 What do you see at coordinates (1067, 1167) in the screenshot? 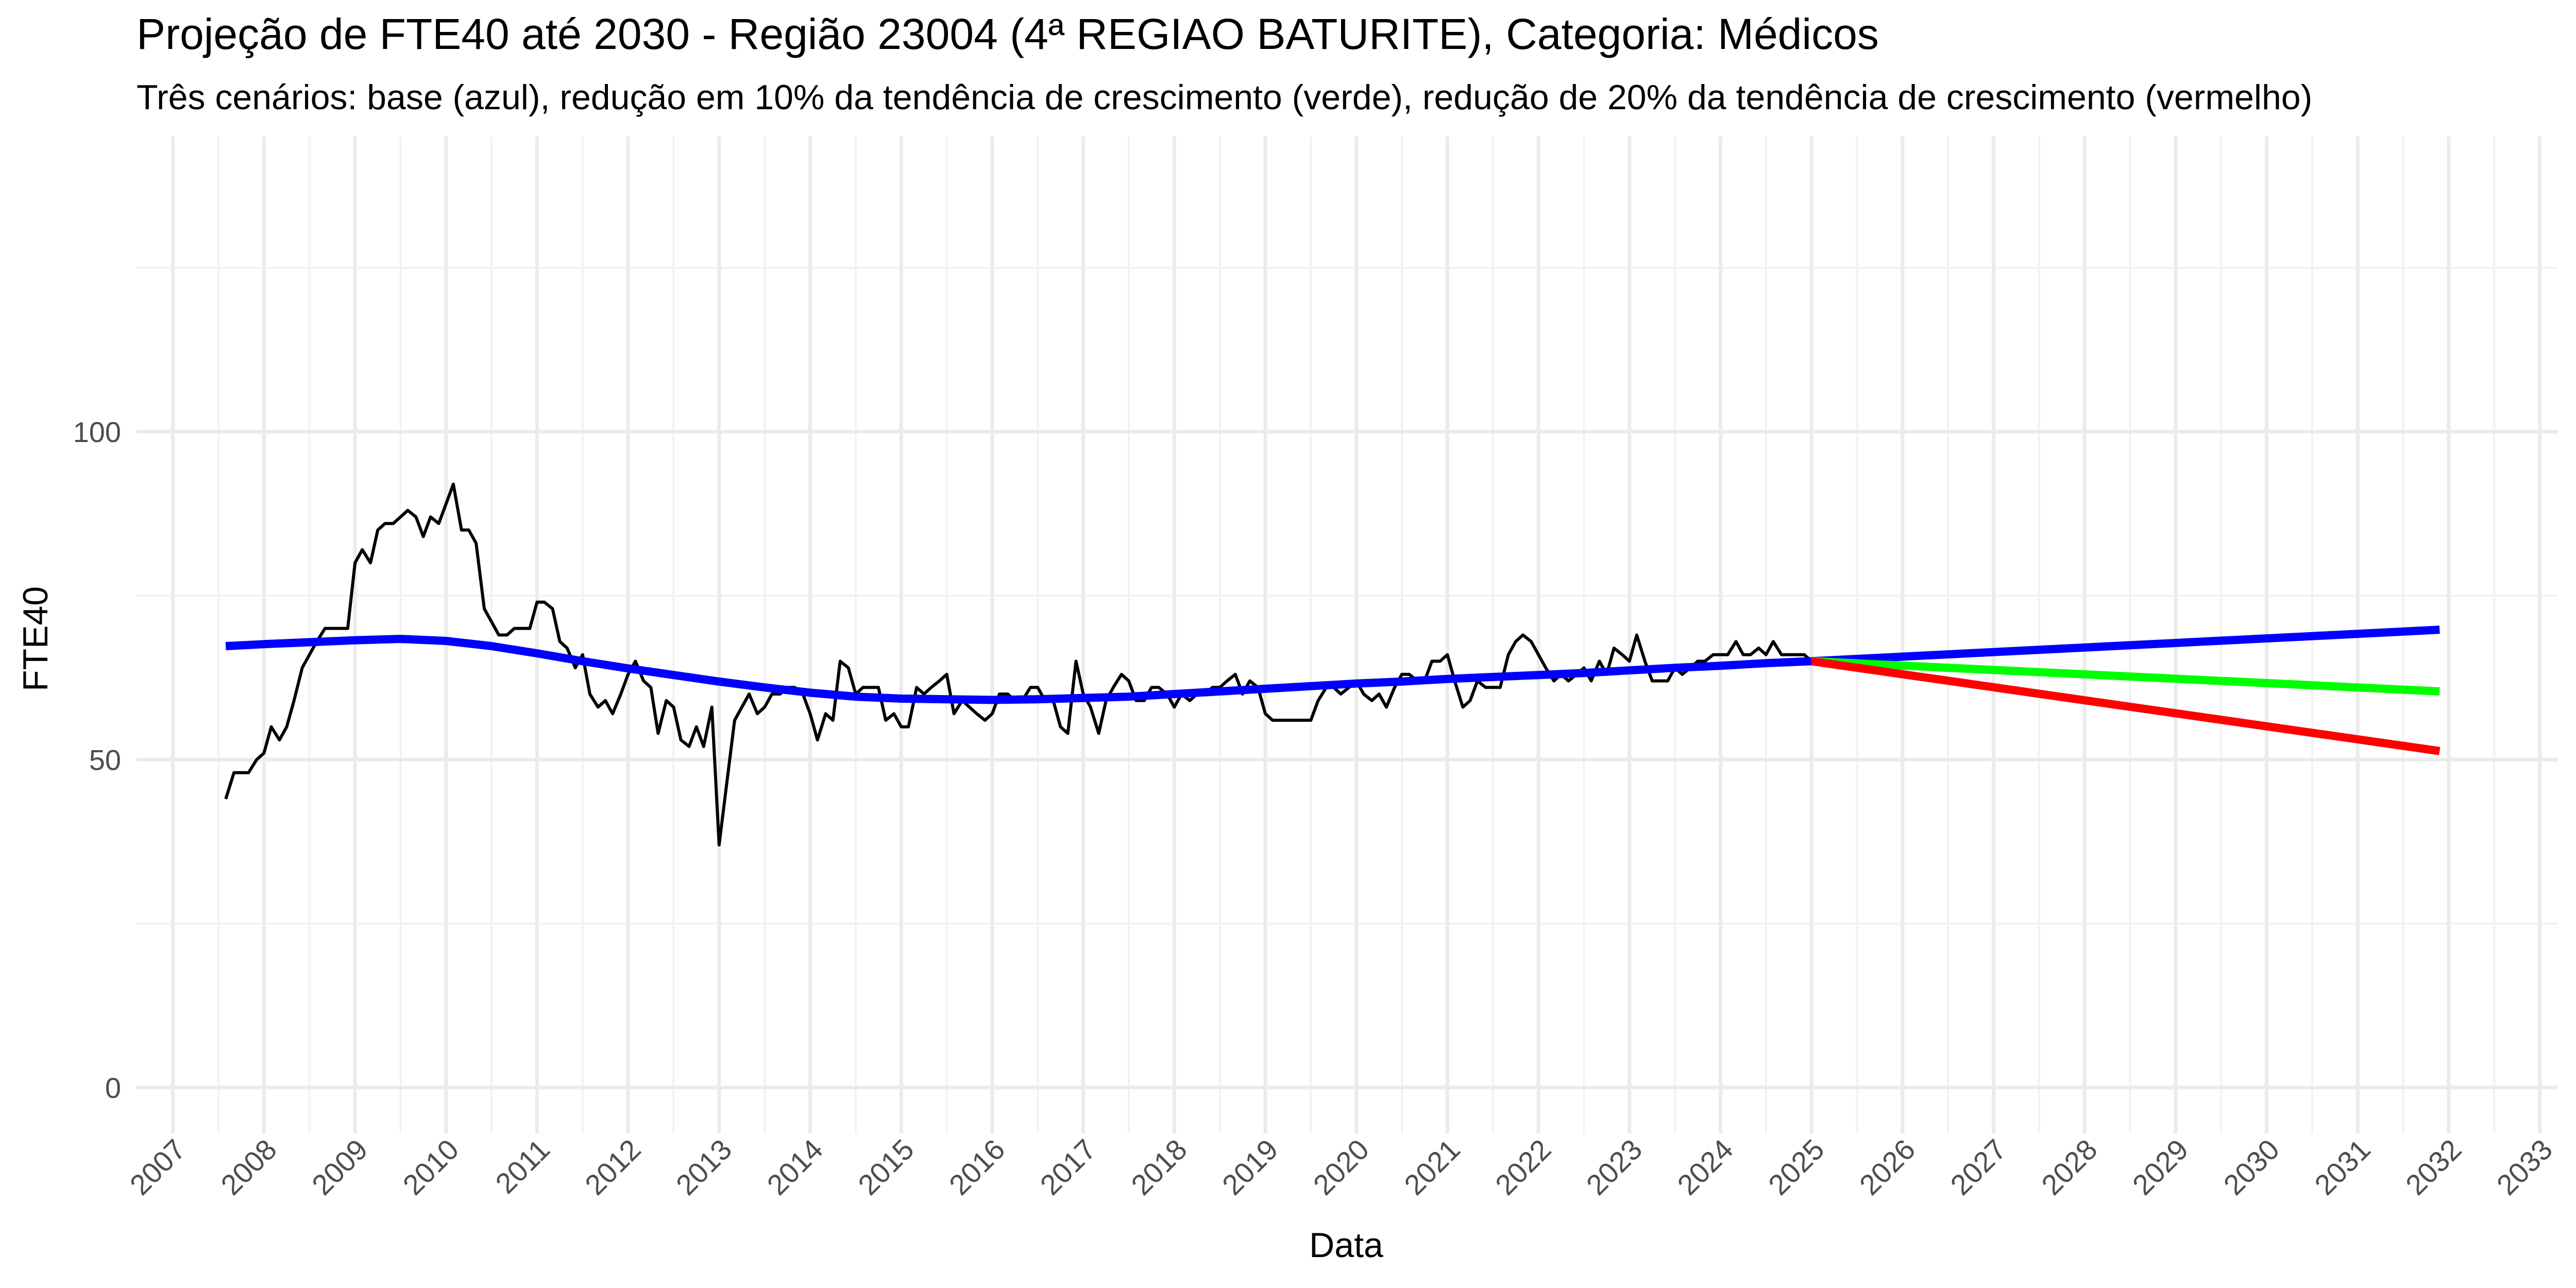
I see `x-tick-label: 2017` at bounding box center [1067, 1167].